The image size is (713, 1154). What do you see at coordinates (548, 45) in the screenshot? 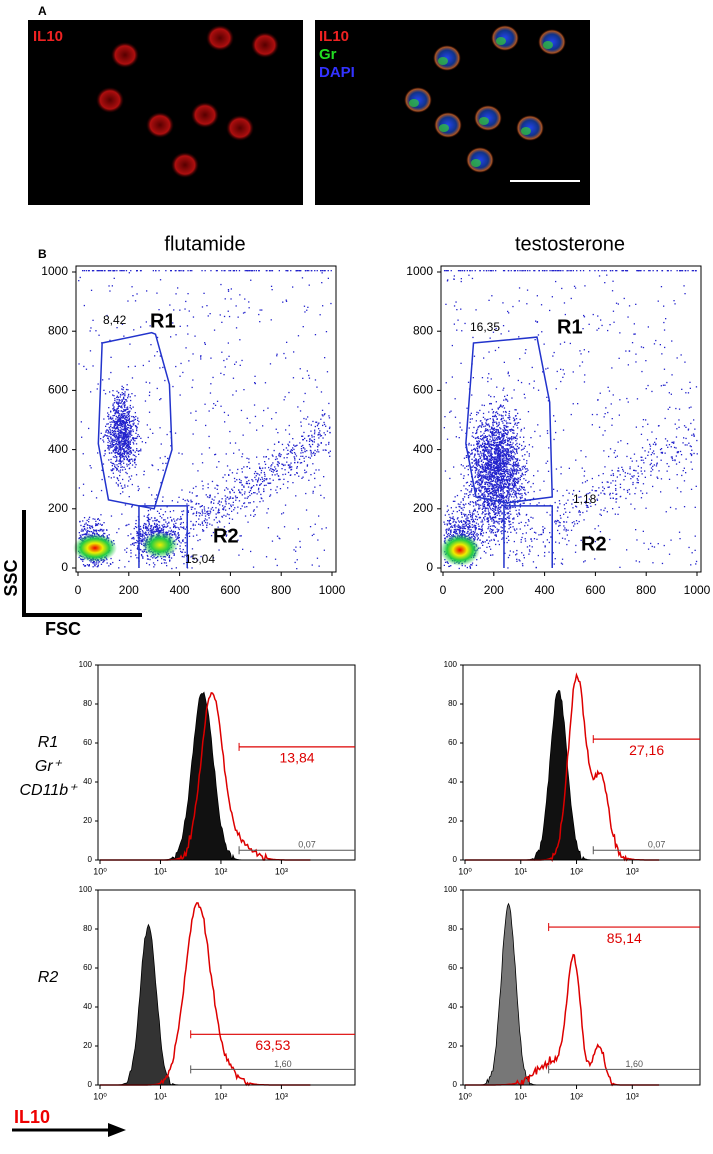
I see `cell-granule` at bounding box center [548, 45].